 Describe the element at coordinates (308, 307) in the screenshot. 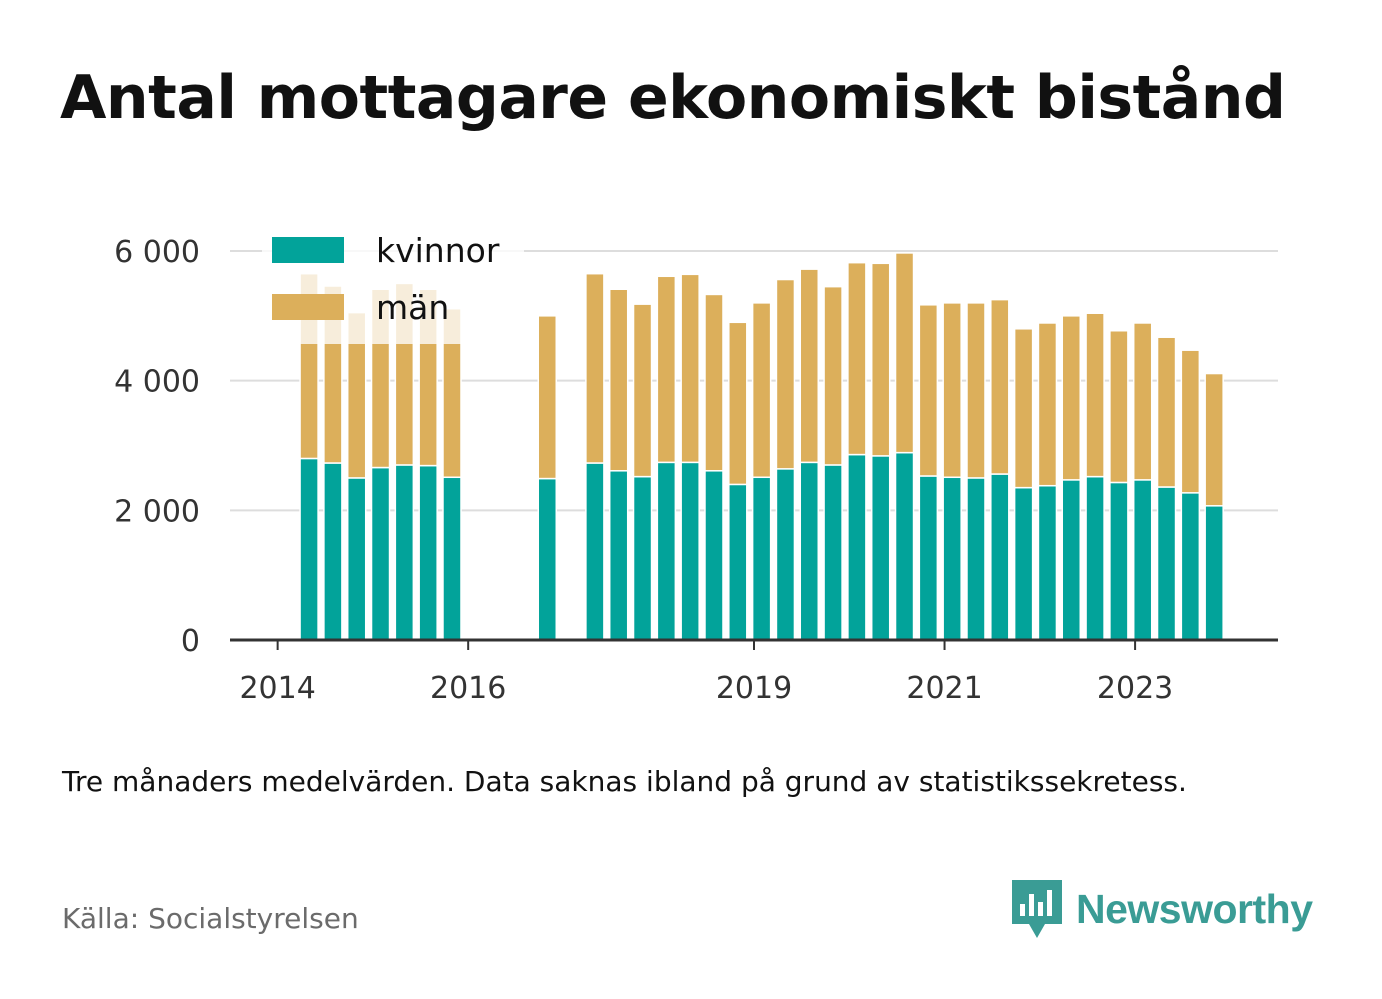

I see `legend-swatch-man` at that location.